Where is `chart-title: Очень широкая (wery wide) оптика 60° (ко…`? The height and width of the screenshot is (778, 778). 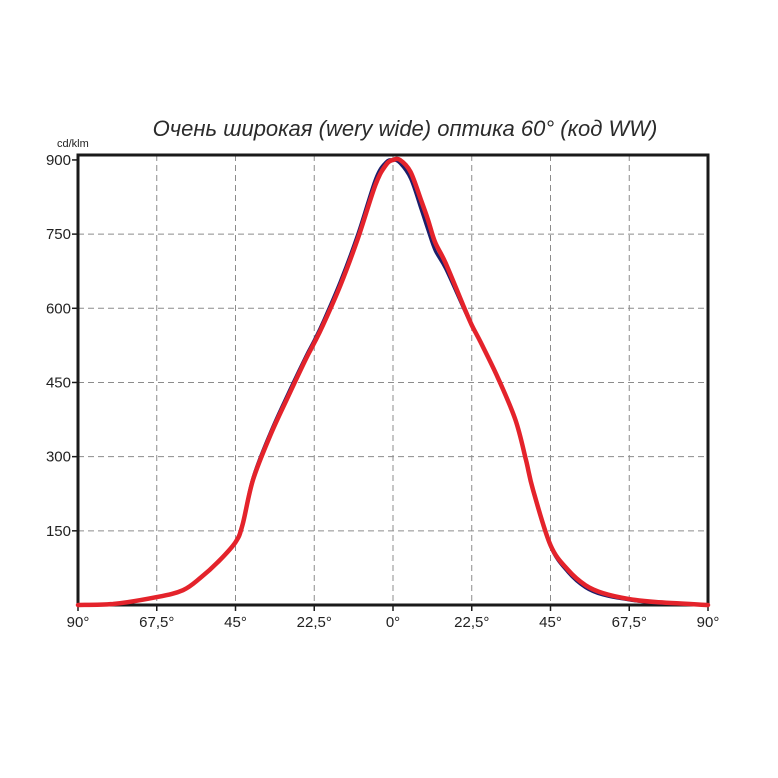 chart-title: Очень широкая (wery wide) оптика 60° (ко… is located at coordinates (405, 128).